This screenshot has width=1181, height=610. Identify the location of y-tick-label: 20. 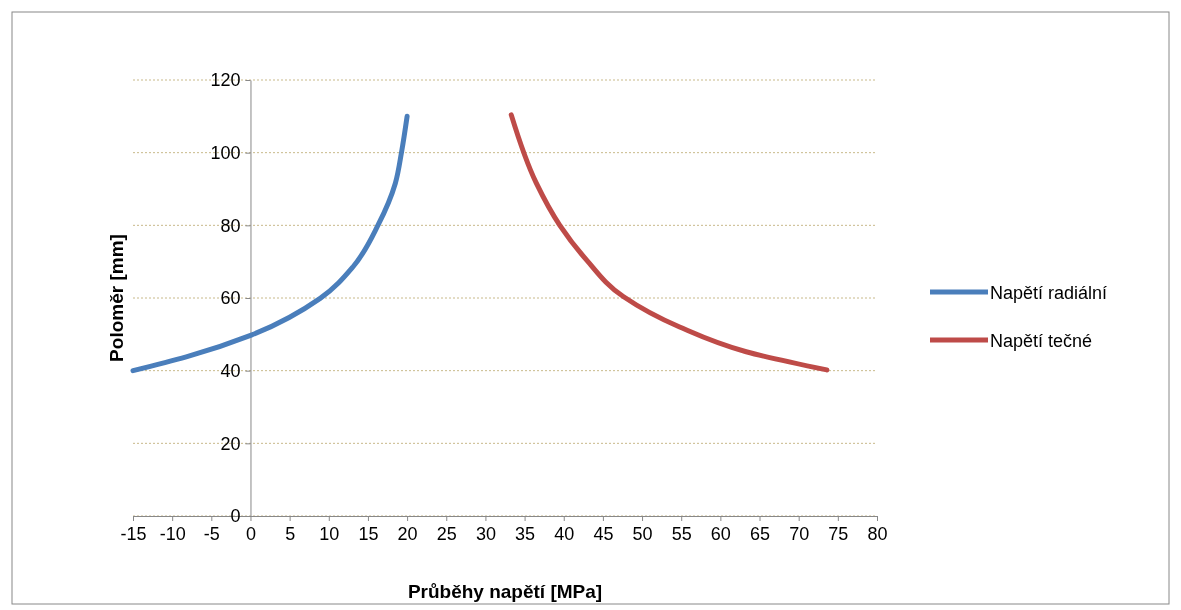
(230, 443).